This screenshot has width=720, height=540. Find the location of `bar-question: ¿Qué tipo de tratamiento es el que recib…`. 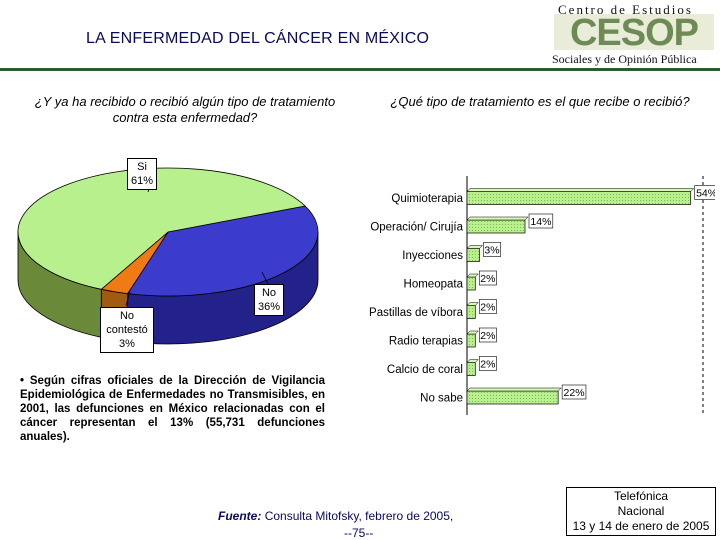

bar-question: ¿Qué tipo de tratamiento es el que recib… is located at coordinates (540, 101).